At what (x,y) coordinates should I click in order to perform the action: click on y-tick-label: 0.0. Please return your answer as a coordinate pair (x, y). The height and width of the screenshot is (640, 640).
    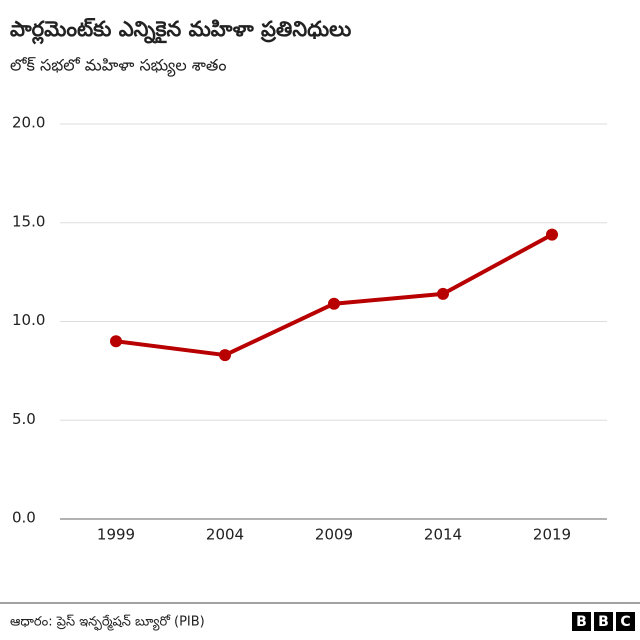
    Looking at the image, I should click on (24, 518).